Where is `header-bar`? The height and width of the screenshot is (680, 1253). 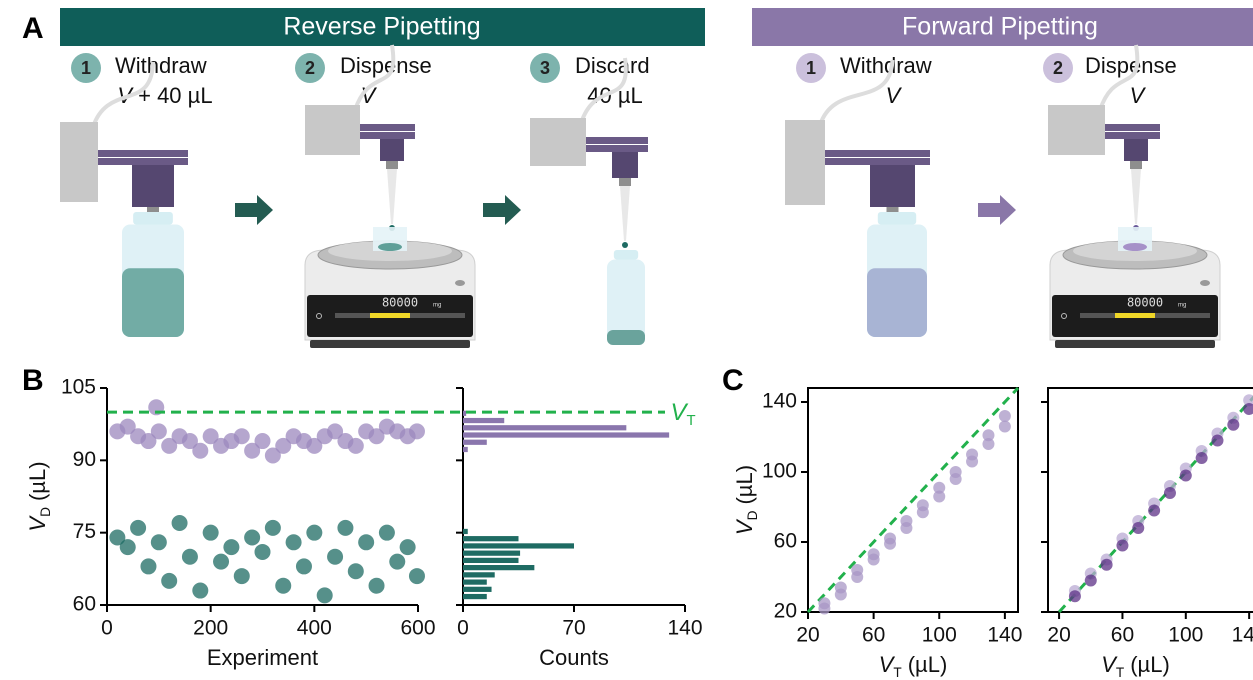
header-bar is located at coordinates (382, 27).